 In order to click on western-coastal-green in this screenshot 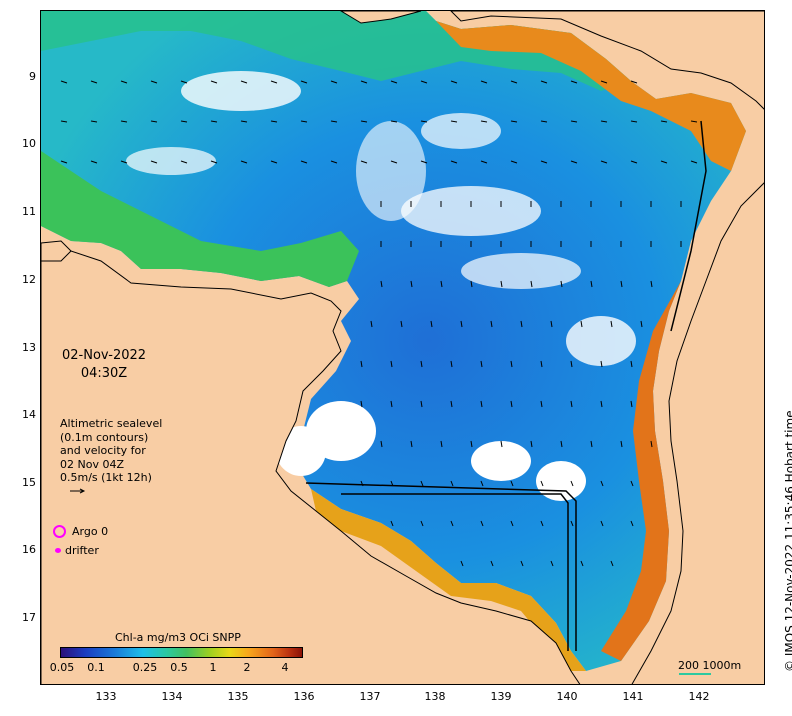, I will do `click(200, 219)`.